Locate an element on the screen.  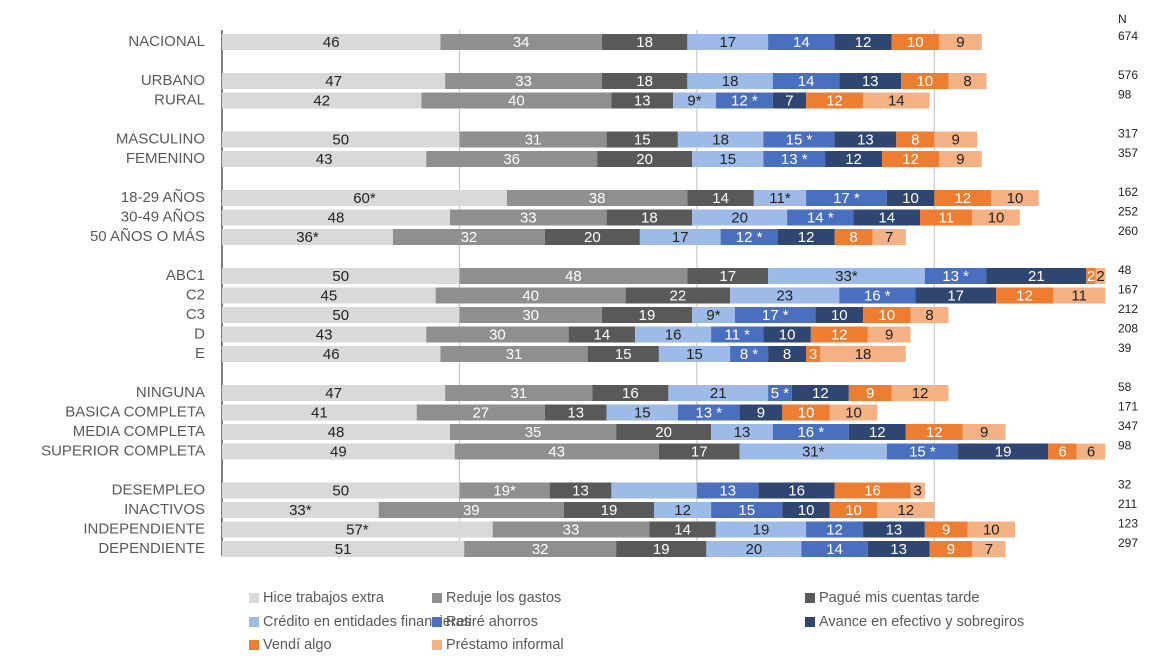
data-label: 33* is located at coordinates (300, 510).